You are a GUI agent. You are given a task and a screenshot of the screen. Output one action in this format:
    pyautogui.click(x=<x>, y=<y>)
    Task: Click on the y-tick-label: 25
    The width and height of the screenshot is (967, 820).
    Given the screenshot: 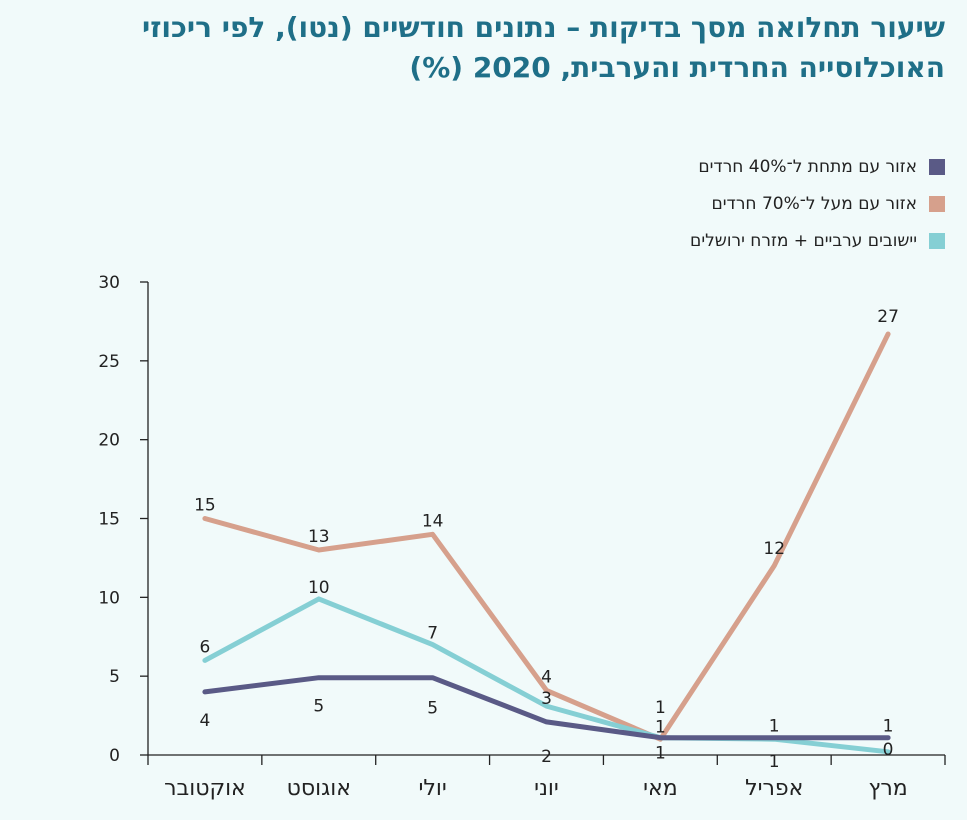 What is the action you would take?
    pyautogui.click(x=109, y=362)
    